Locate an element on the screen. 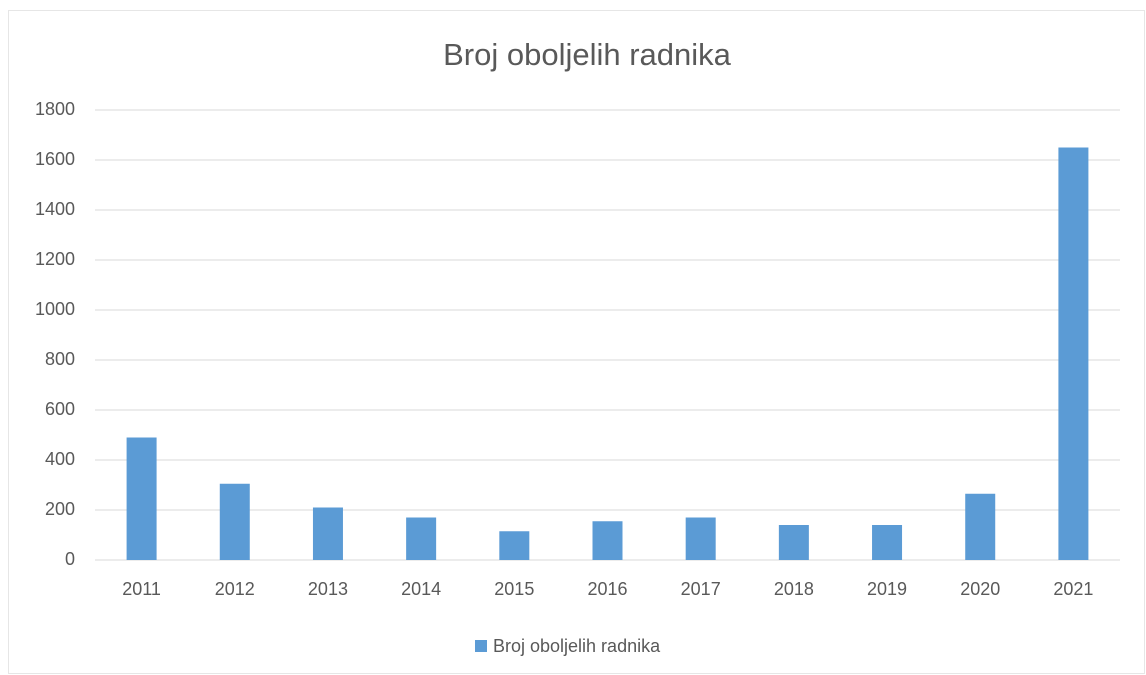 This screenshot has height=675, width=1146. y-tick-label: 200 is located at coordinates (60, 509).